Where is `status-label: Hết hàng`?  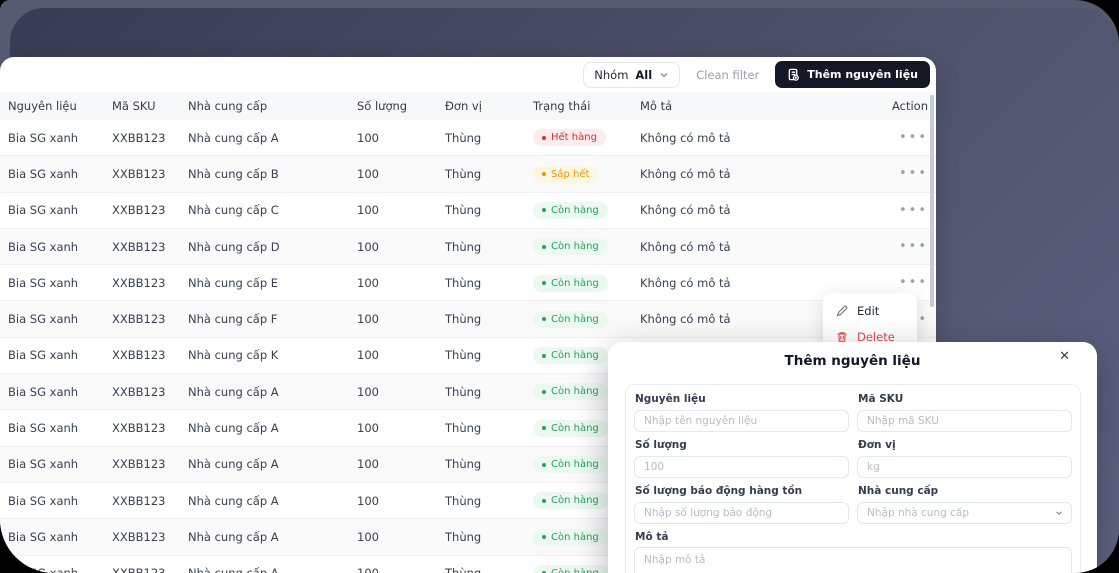
status-label: Hết hàng is located at coordinates (574, 138).